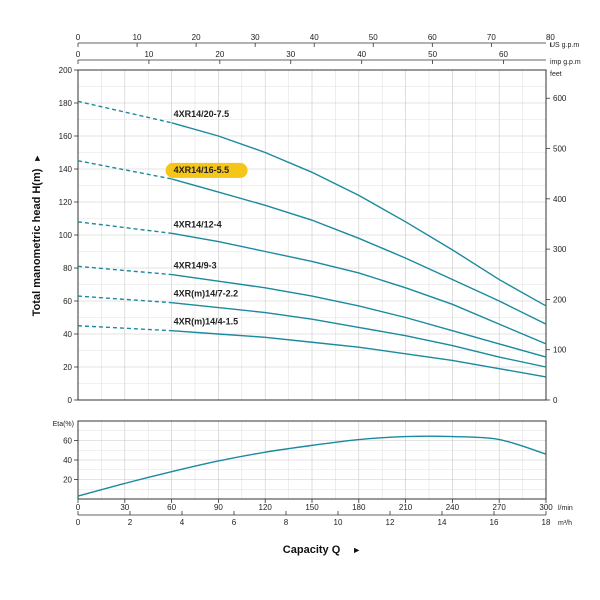 Image resolution: width=600 pixels, height=600 pixels. What do you see at coordinates (78, 54) in the screenshot?
I see `imp-gpm-tick-label: 0` at bounding box center [78, 54].